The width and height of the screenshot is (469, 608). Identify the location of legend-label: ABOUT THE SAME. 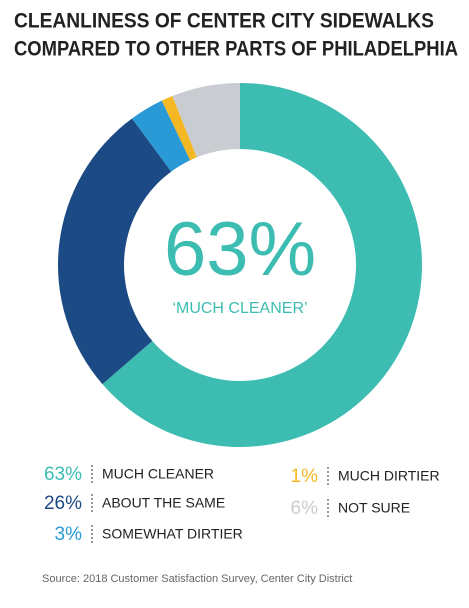
(163, 503).